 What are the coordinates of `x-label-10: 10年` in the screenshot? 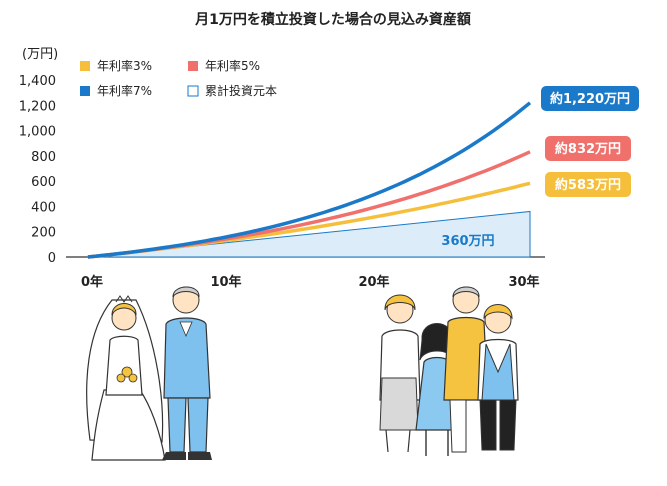 It's located at (225, 282).